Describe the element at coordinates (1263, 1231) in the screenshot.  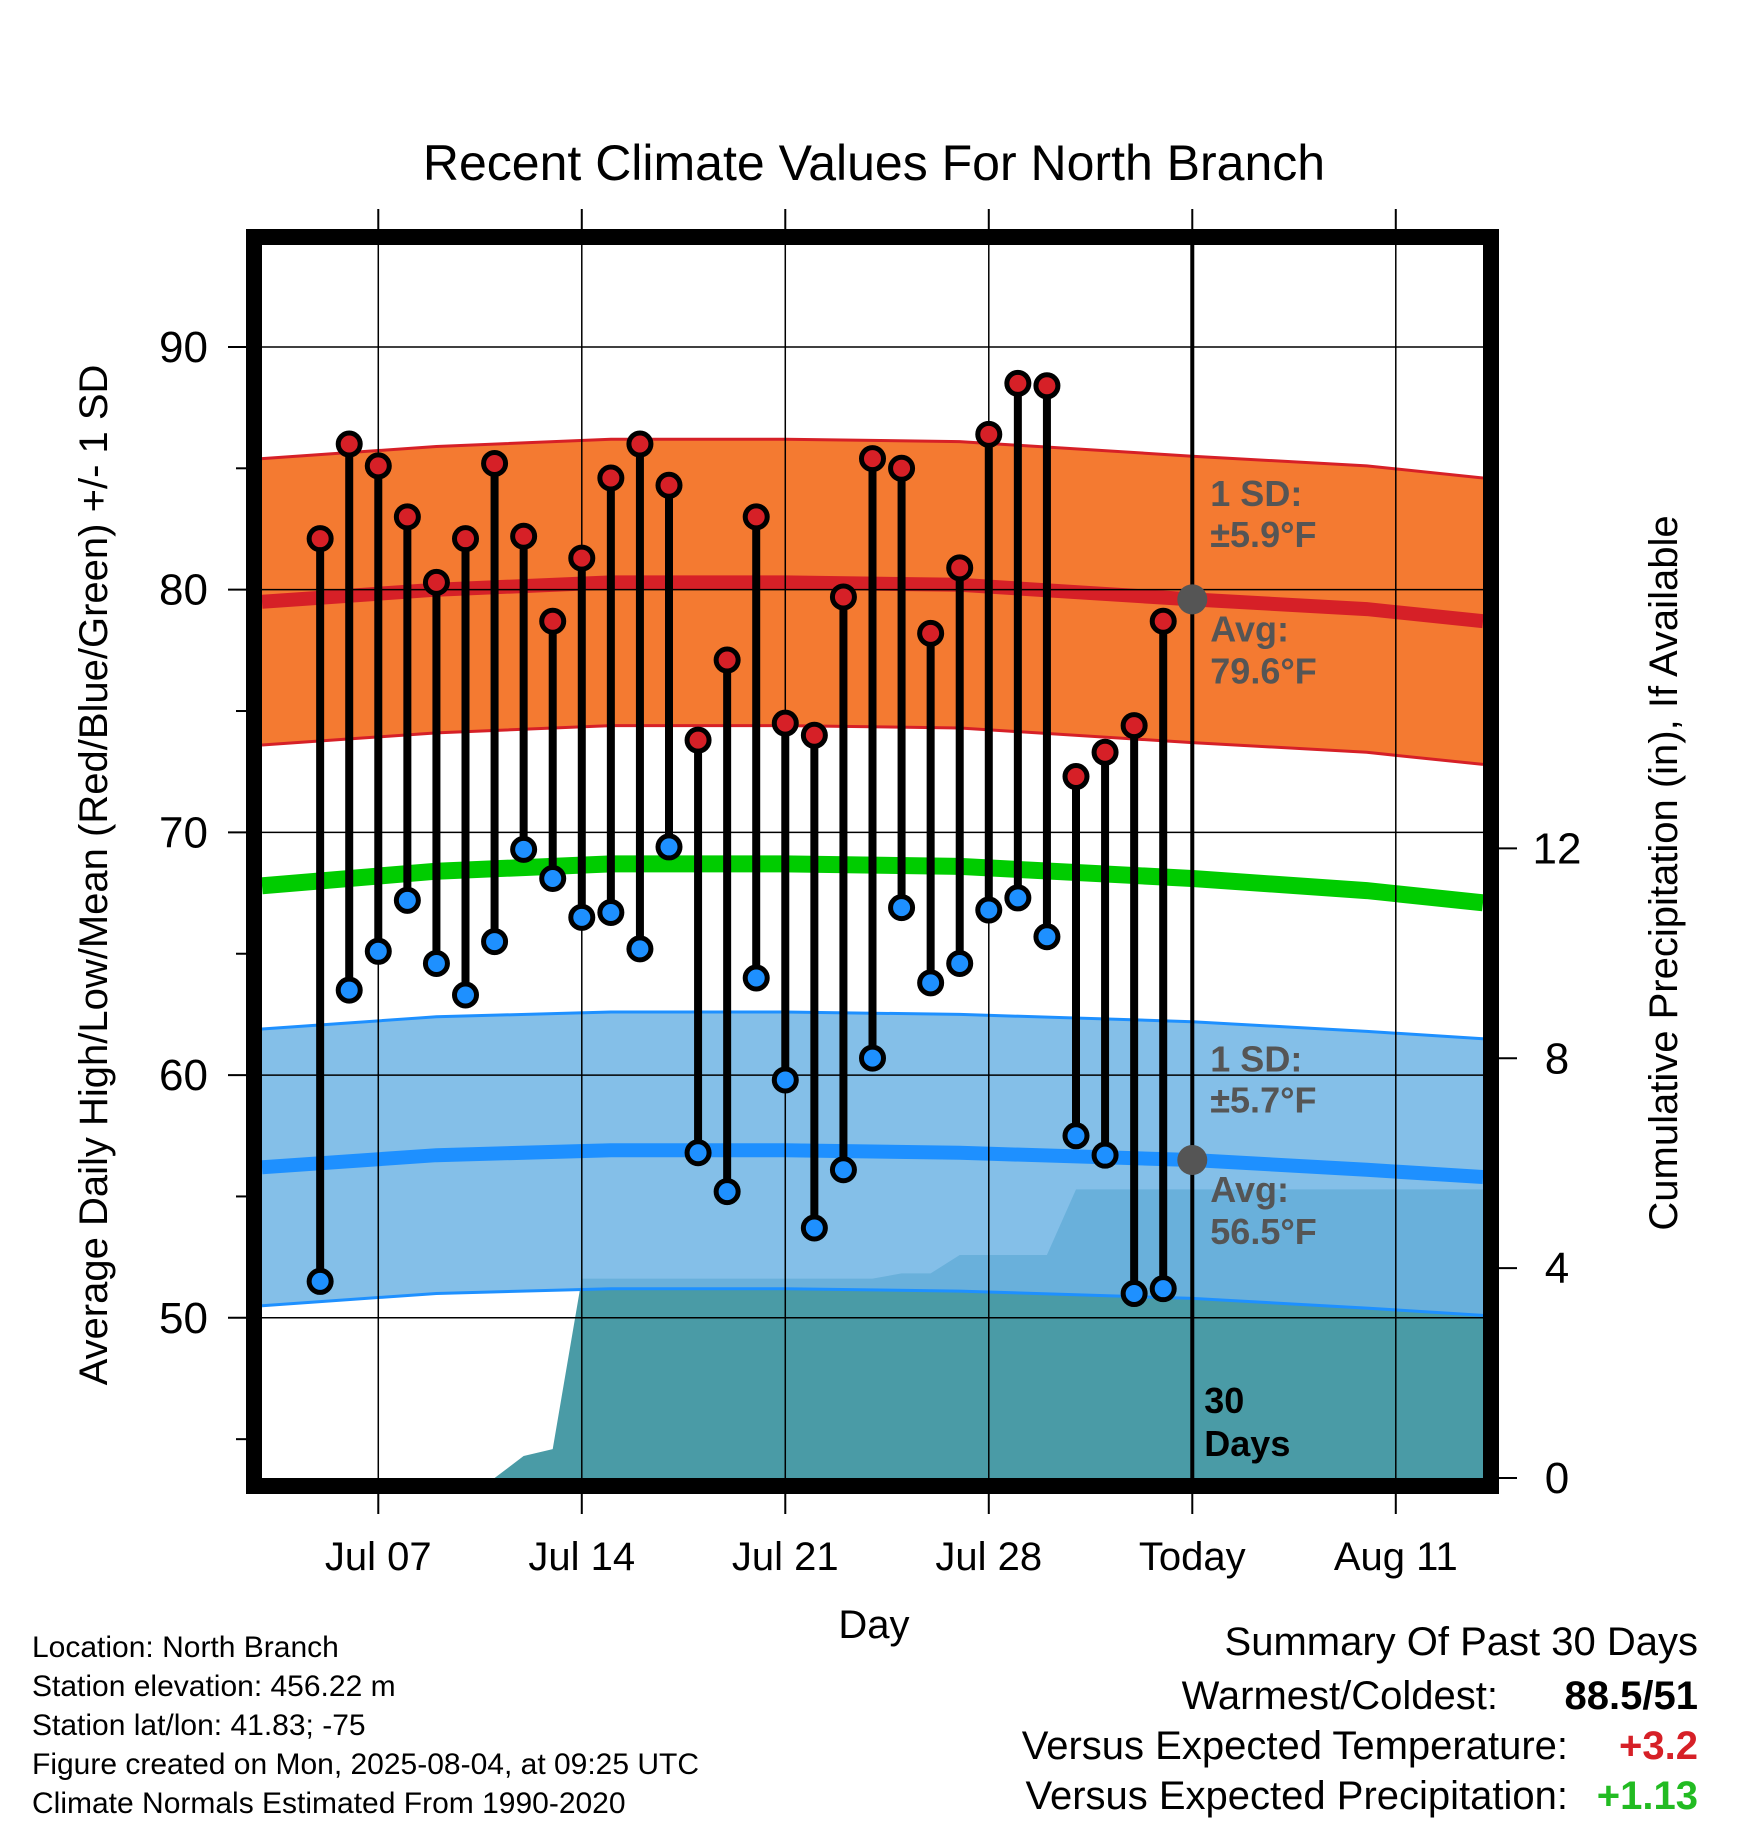
I see `low-avg-value: 56.5°F` at that location.